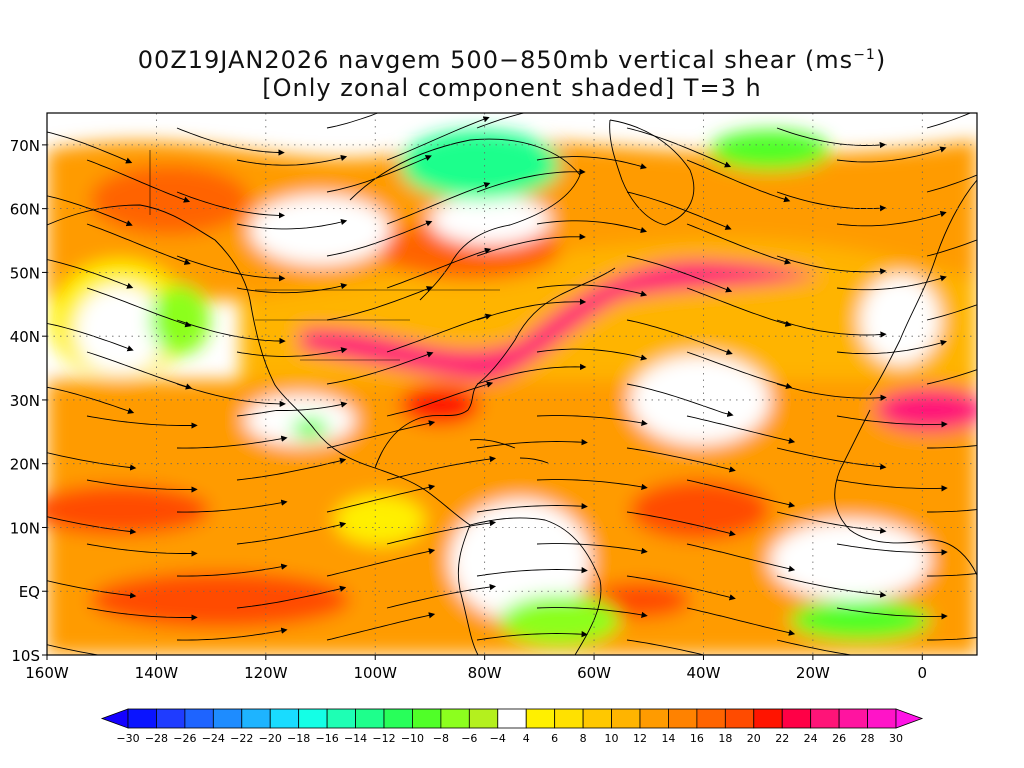 The height and width of the screenshot is (768, 1024). Describe the element at coordinates (697, 738) in the screenshot. I see `colorbar-label: 16` at that location.